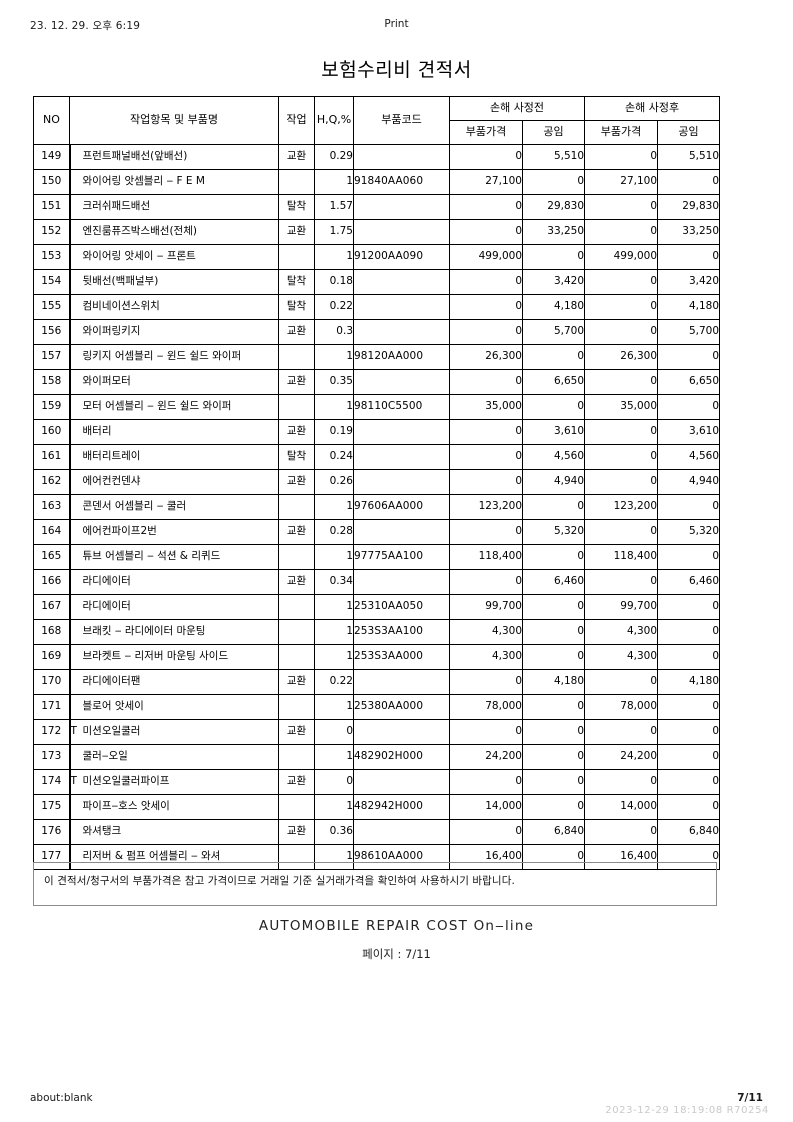  Describe the element at coordinates (111, 456) in the screenshot. I see `row-part-name-text: 배터리트레이` at that location.